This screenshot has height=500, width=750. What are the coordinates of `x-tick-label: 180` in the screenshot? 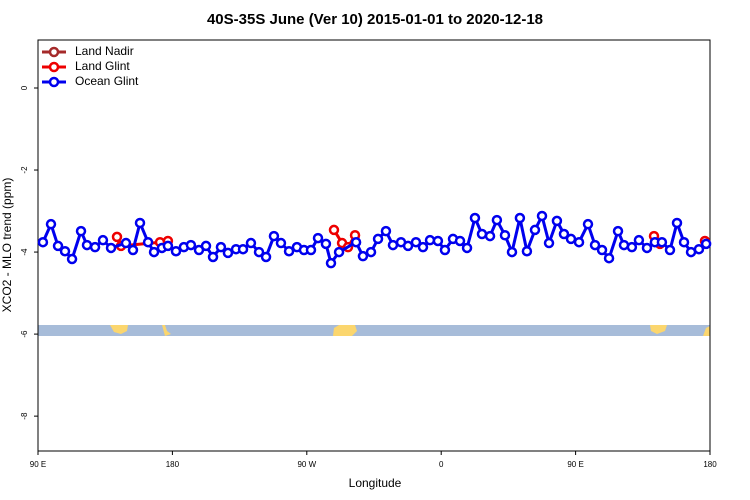 It's located at (173, 464).